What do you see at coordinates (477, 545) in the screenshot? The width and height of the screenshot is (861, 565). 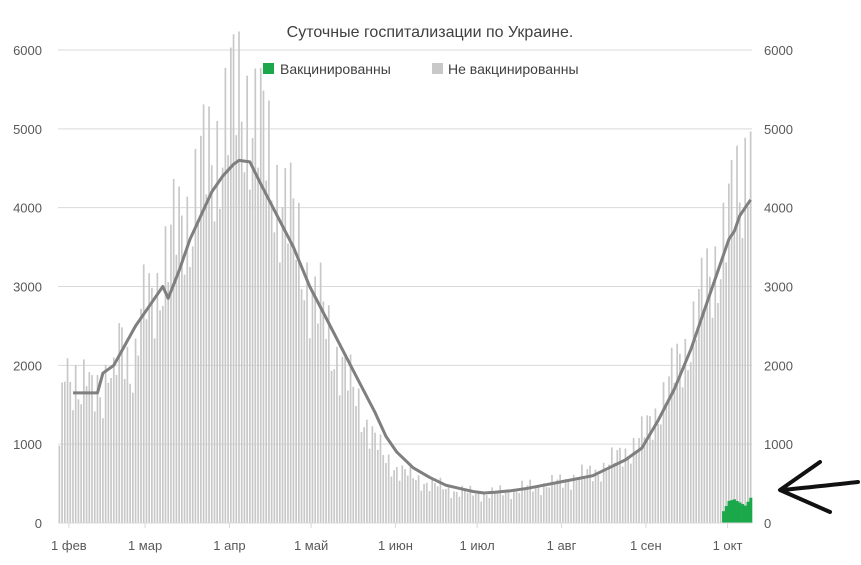 I see `x-tick-label: 1 июл` at bounding box center [477, 545].